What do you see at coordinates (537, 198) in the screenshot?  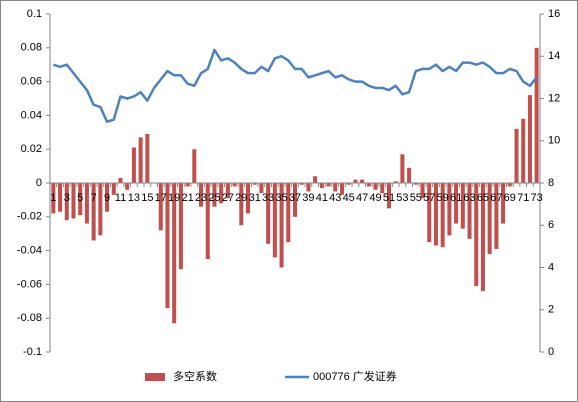 I see `x-tick-label: 73` at bounding box center [537, 198].